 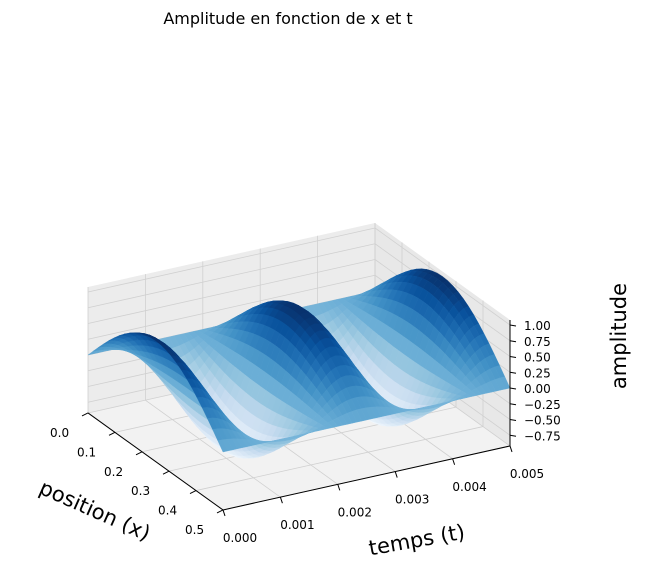 What do you see at coordinates (537, 342) in the screenshot?
I see `z-tick-label: 0.75` at bounding box center [537, 342].